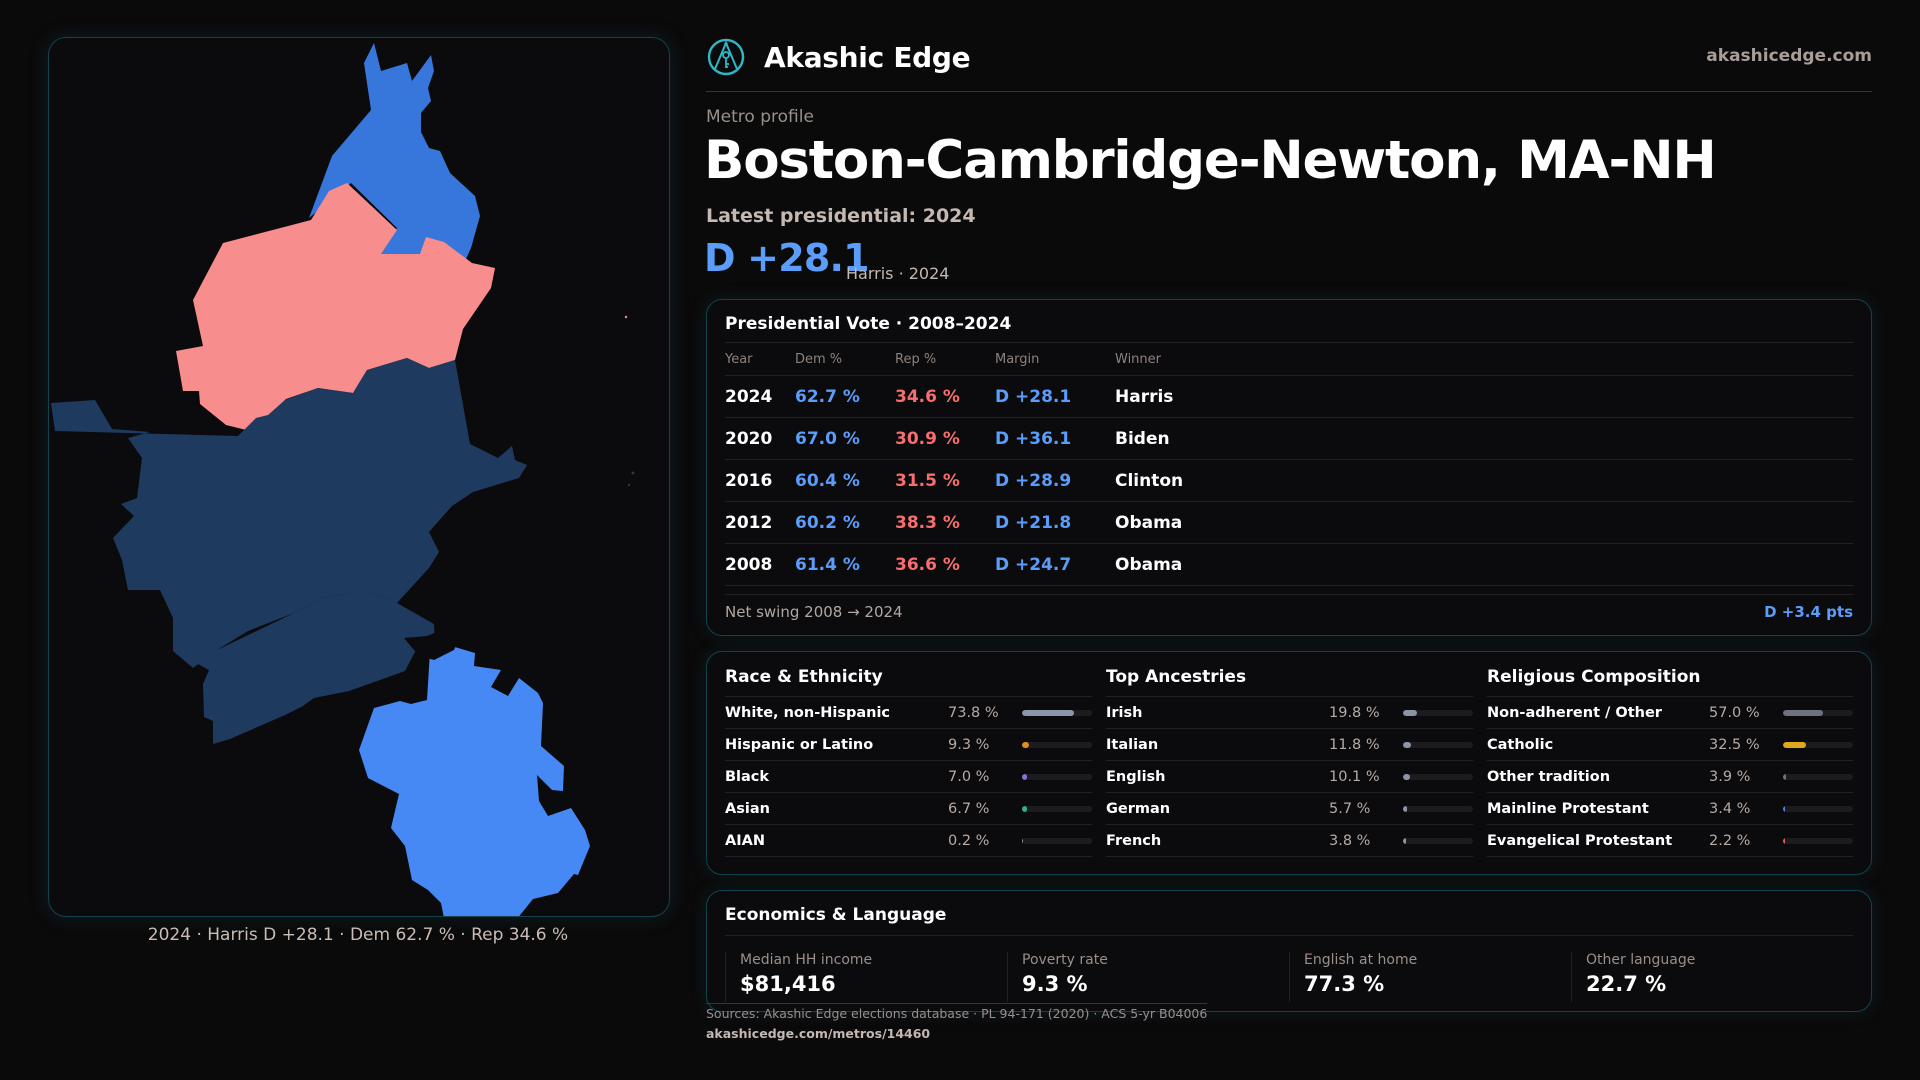 This screenshot has width=1920, height=1080. What do you see at coordinates (973, 712) in the screenshot?
I see `demo-value: 73.8 %` at bounding box center [973, 712].